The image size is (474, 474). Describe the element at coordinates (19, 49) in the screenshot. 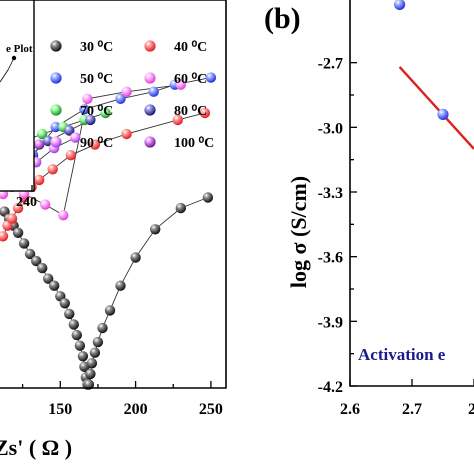

I see `inset-title: e Plot` at that location.